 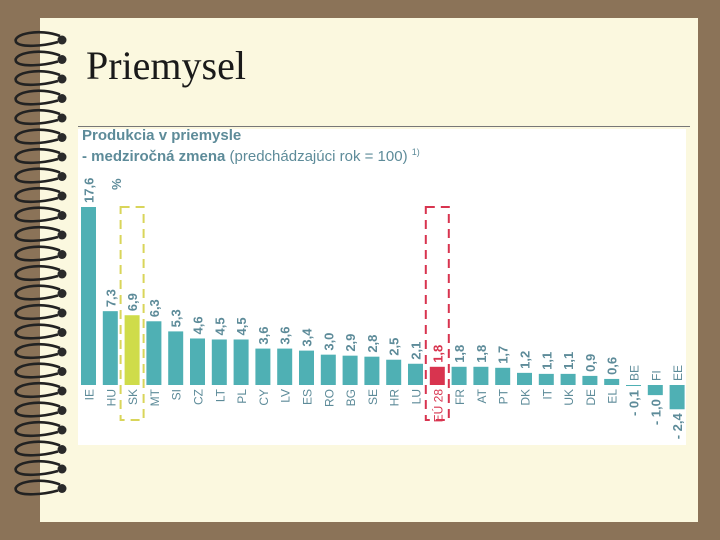 I want to click on category-label: PT, so click(x=504, y=396).